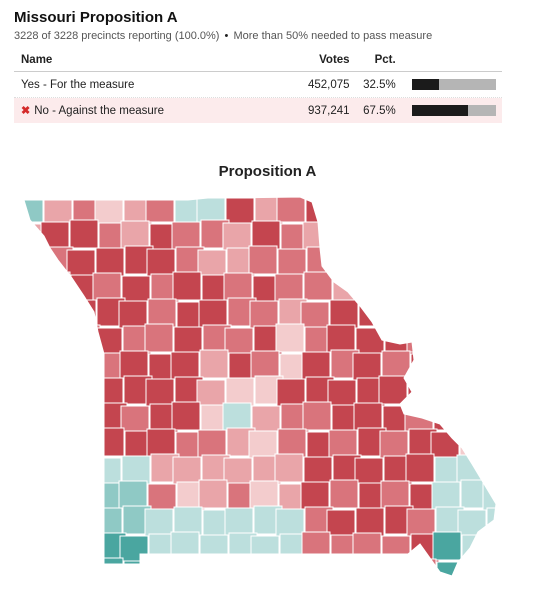 The image size is (535, 592). What do you see at coordinates (329, 84) in the screenshot?
I see `vote-count: 452,075` at bounding box center [329, 84].